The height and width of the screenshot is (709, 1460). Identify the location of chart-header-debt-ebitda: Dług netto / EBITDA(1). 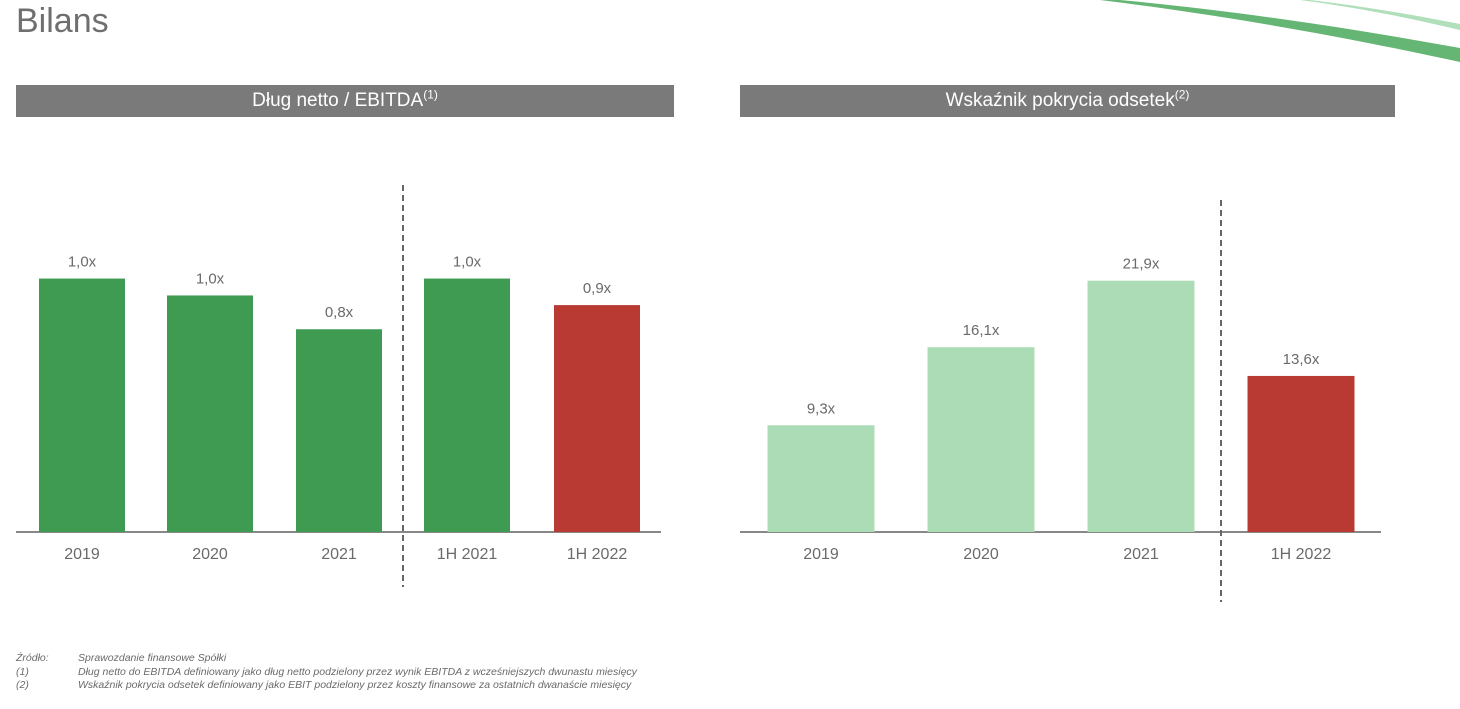
(345, 101).